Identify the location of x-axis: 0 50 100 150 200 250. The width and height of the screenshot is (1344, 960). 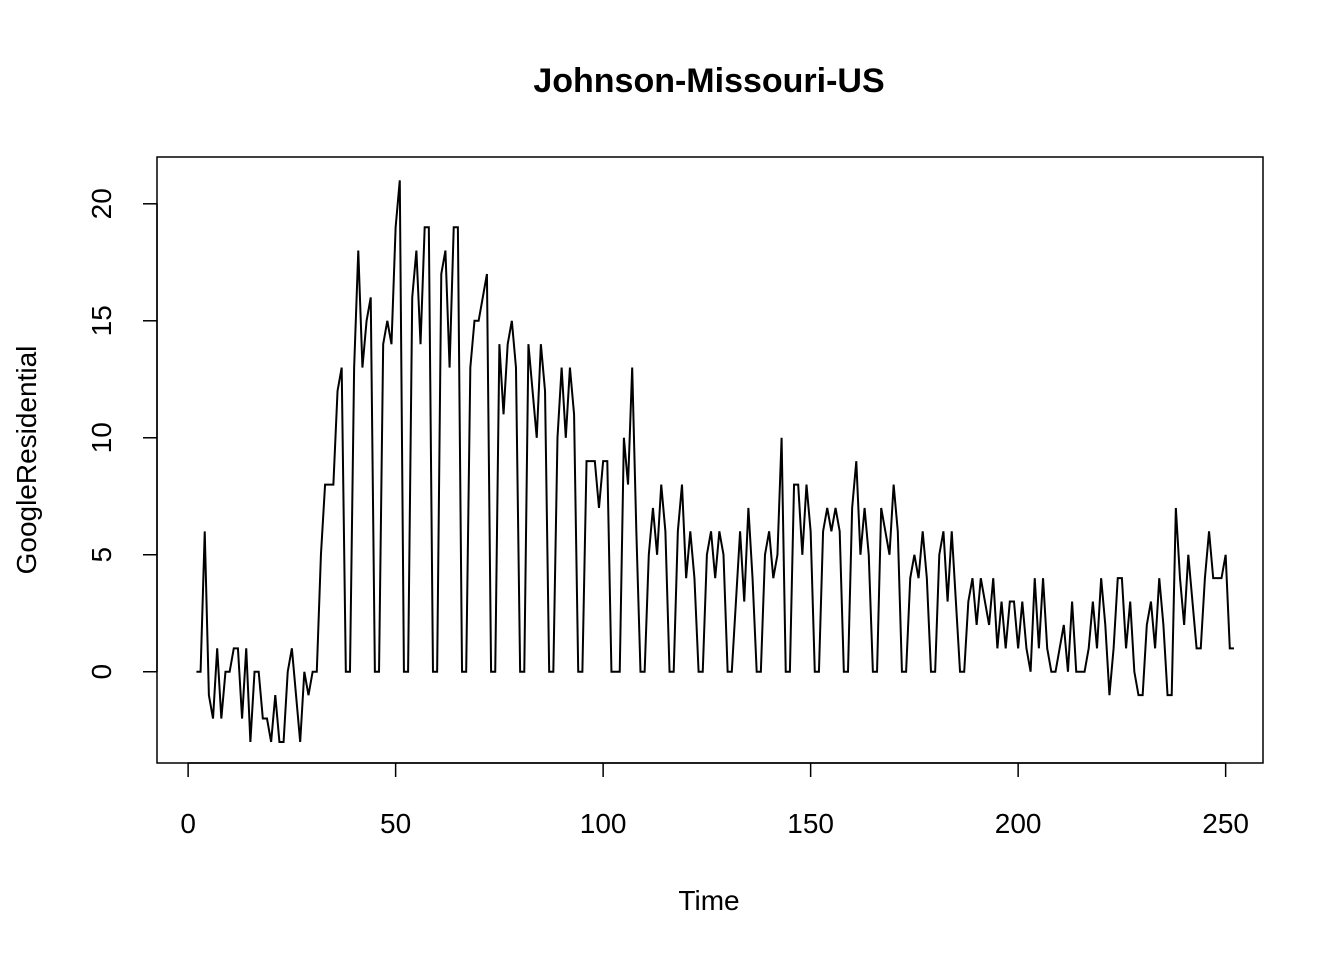
(714, 800).